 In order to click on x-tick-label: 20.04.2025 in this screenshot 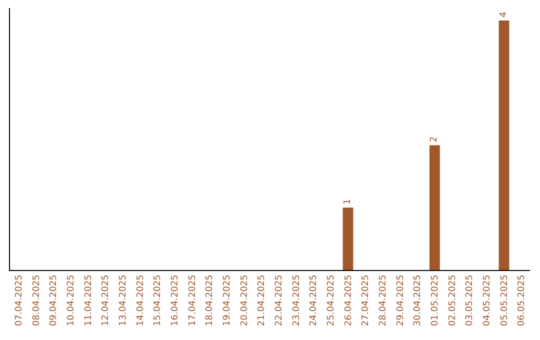, I will do `click(245, 300)`.